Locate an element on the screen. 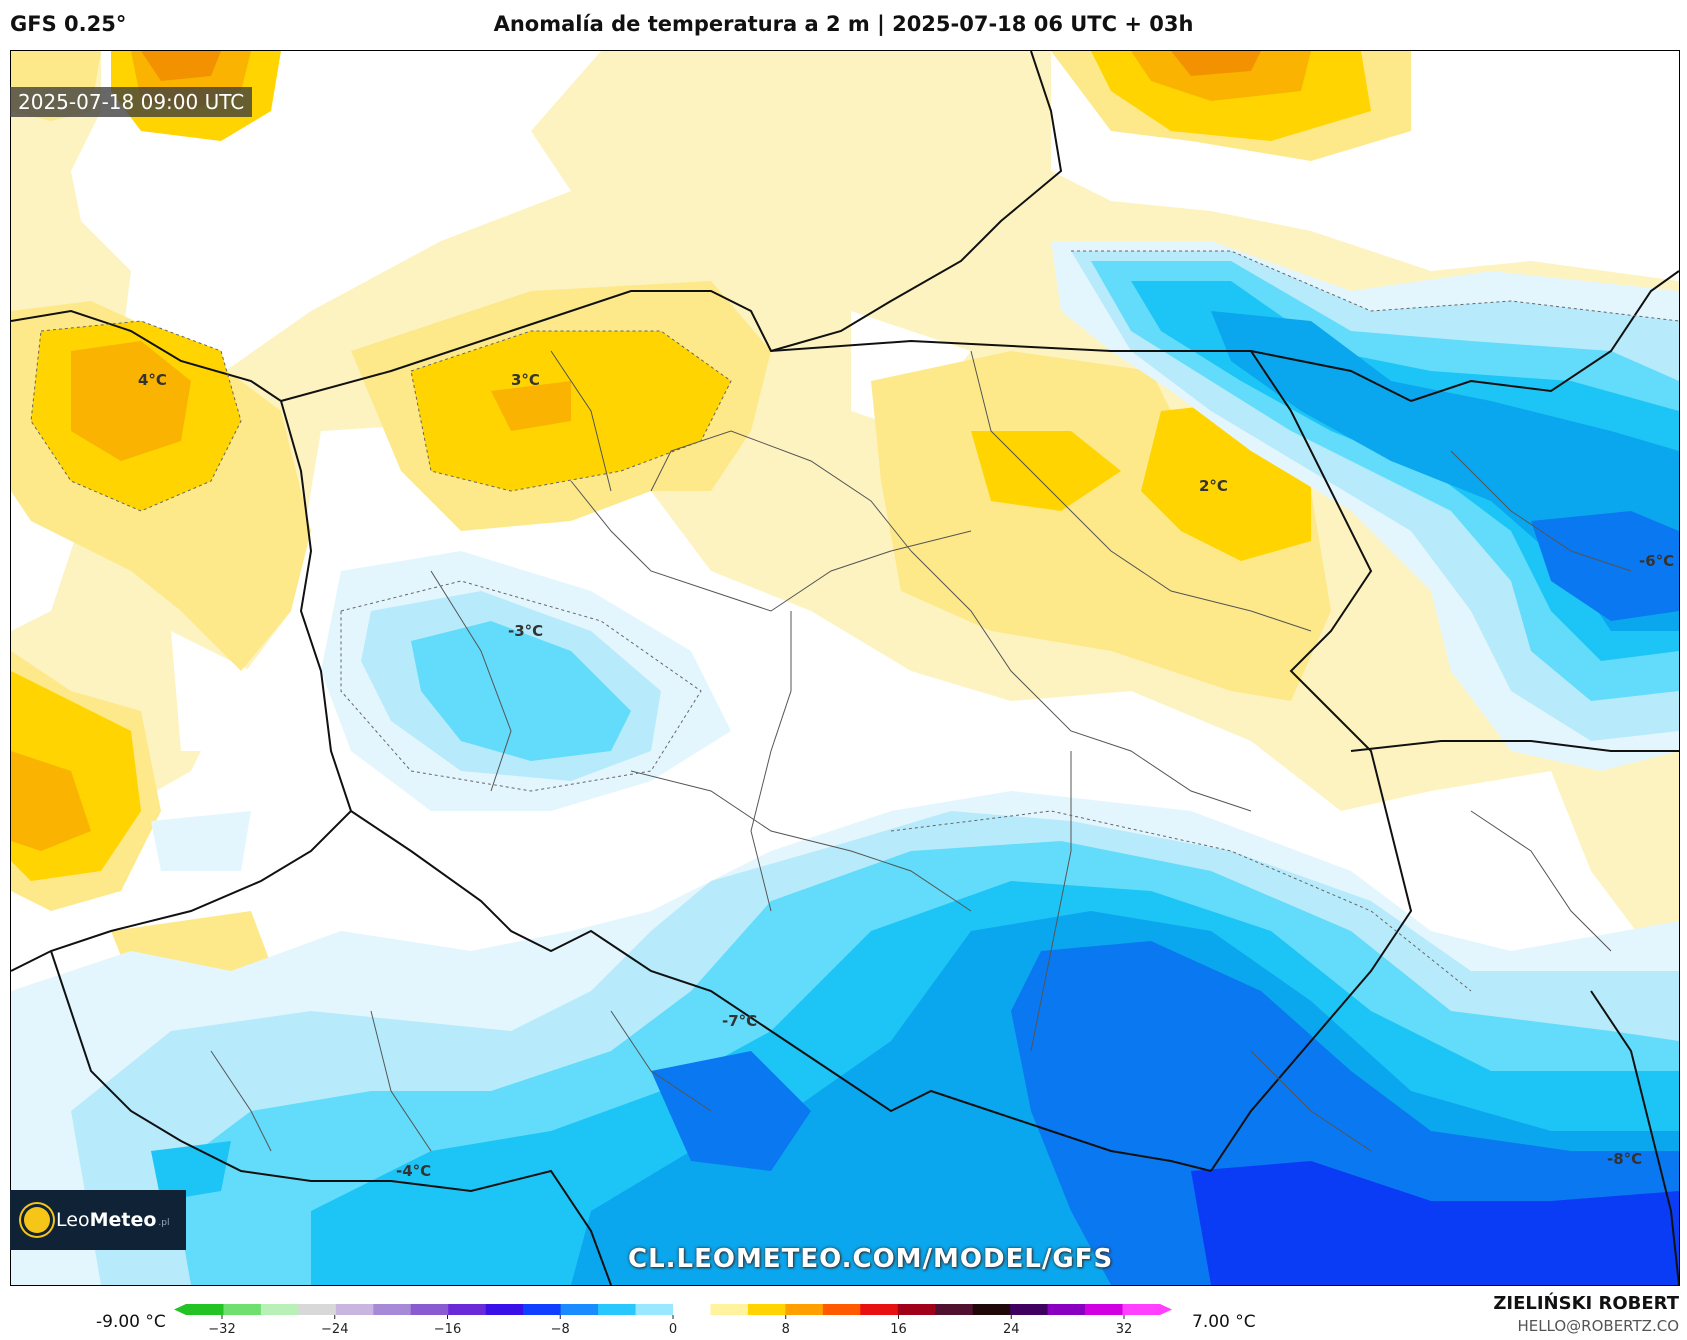 Image resolution: width=1687 pixels, height=1340 pixels. colorbar-tick-label: −16 is located at coordinates (447, 1329).